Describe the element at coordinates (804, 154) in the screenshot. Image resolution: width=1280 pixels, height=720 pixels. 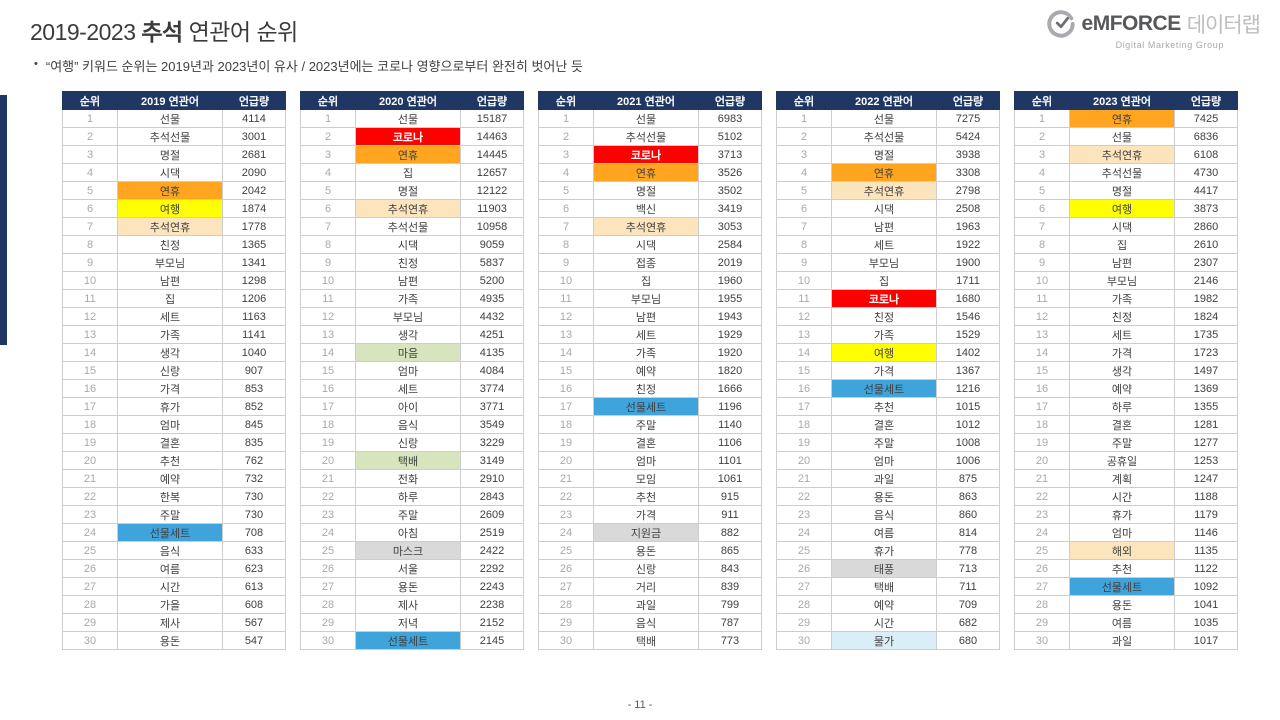
I see `rank-cell: 3` at that location.